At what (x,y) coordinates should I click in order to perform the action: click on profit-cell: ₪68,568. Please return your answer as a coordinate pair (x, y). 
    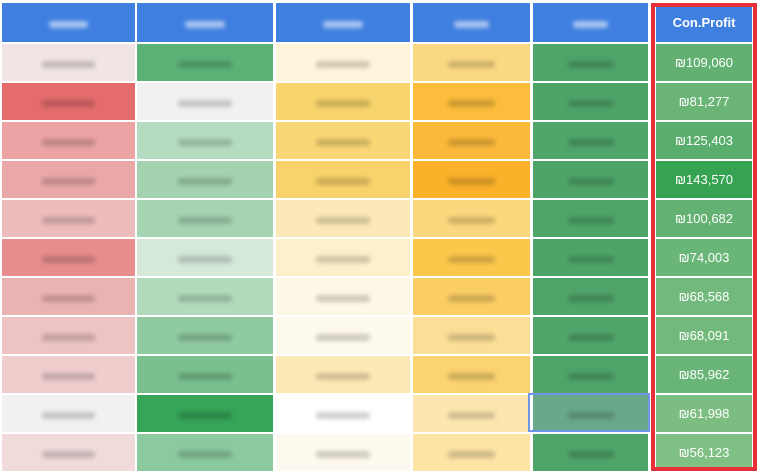
    Looking at the image, I should click on (704, 296).